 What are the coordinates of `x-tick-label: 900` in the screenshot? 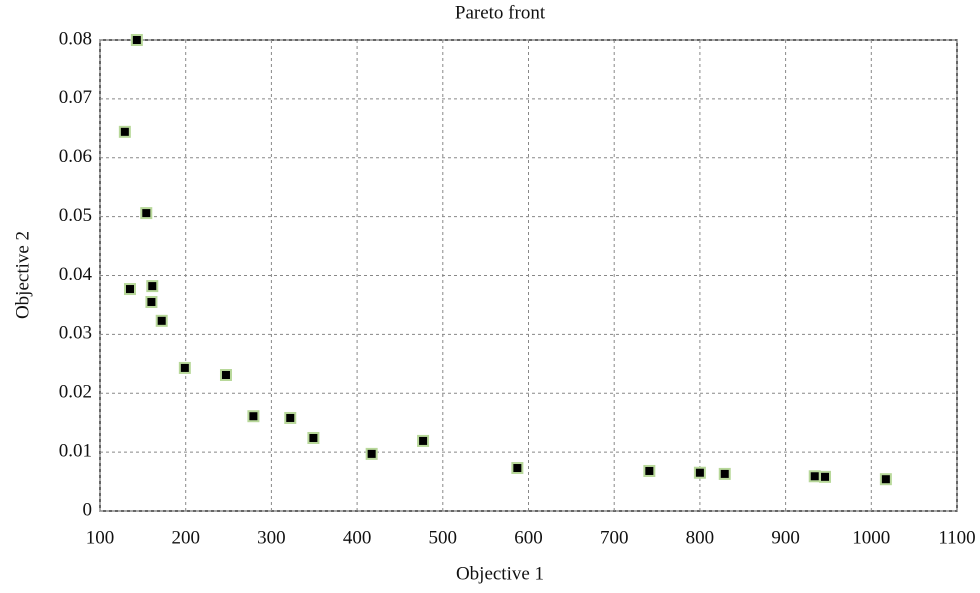 It's located at (785, 537).